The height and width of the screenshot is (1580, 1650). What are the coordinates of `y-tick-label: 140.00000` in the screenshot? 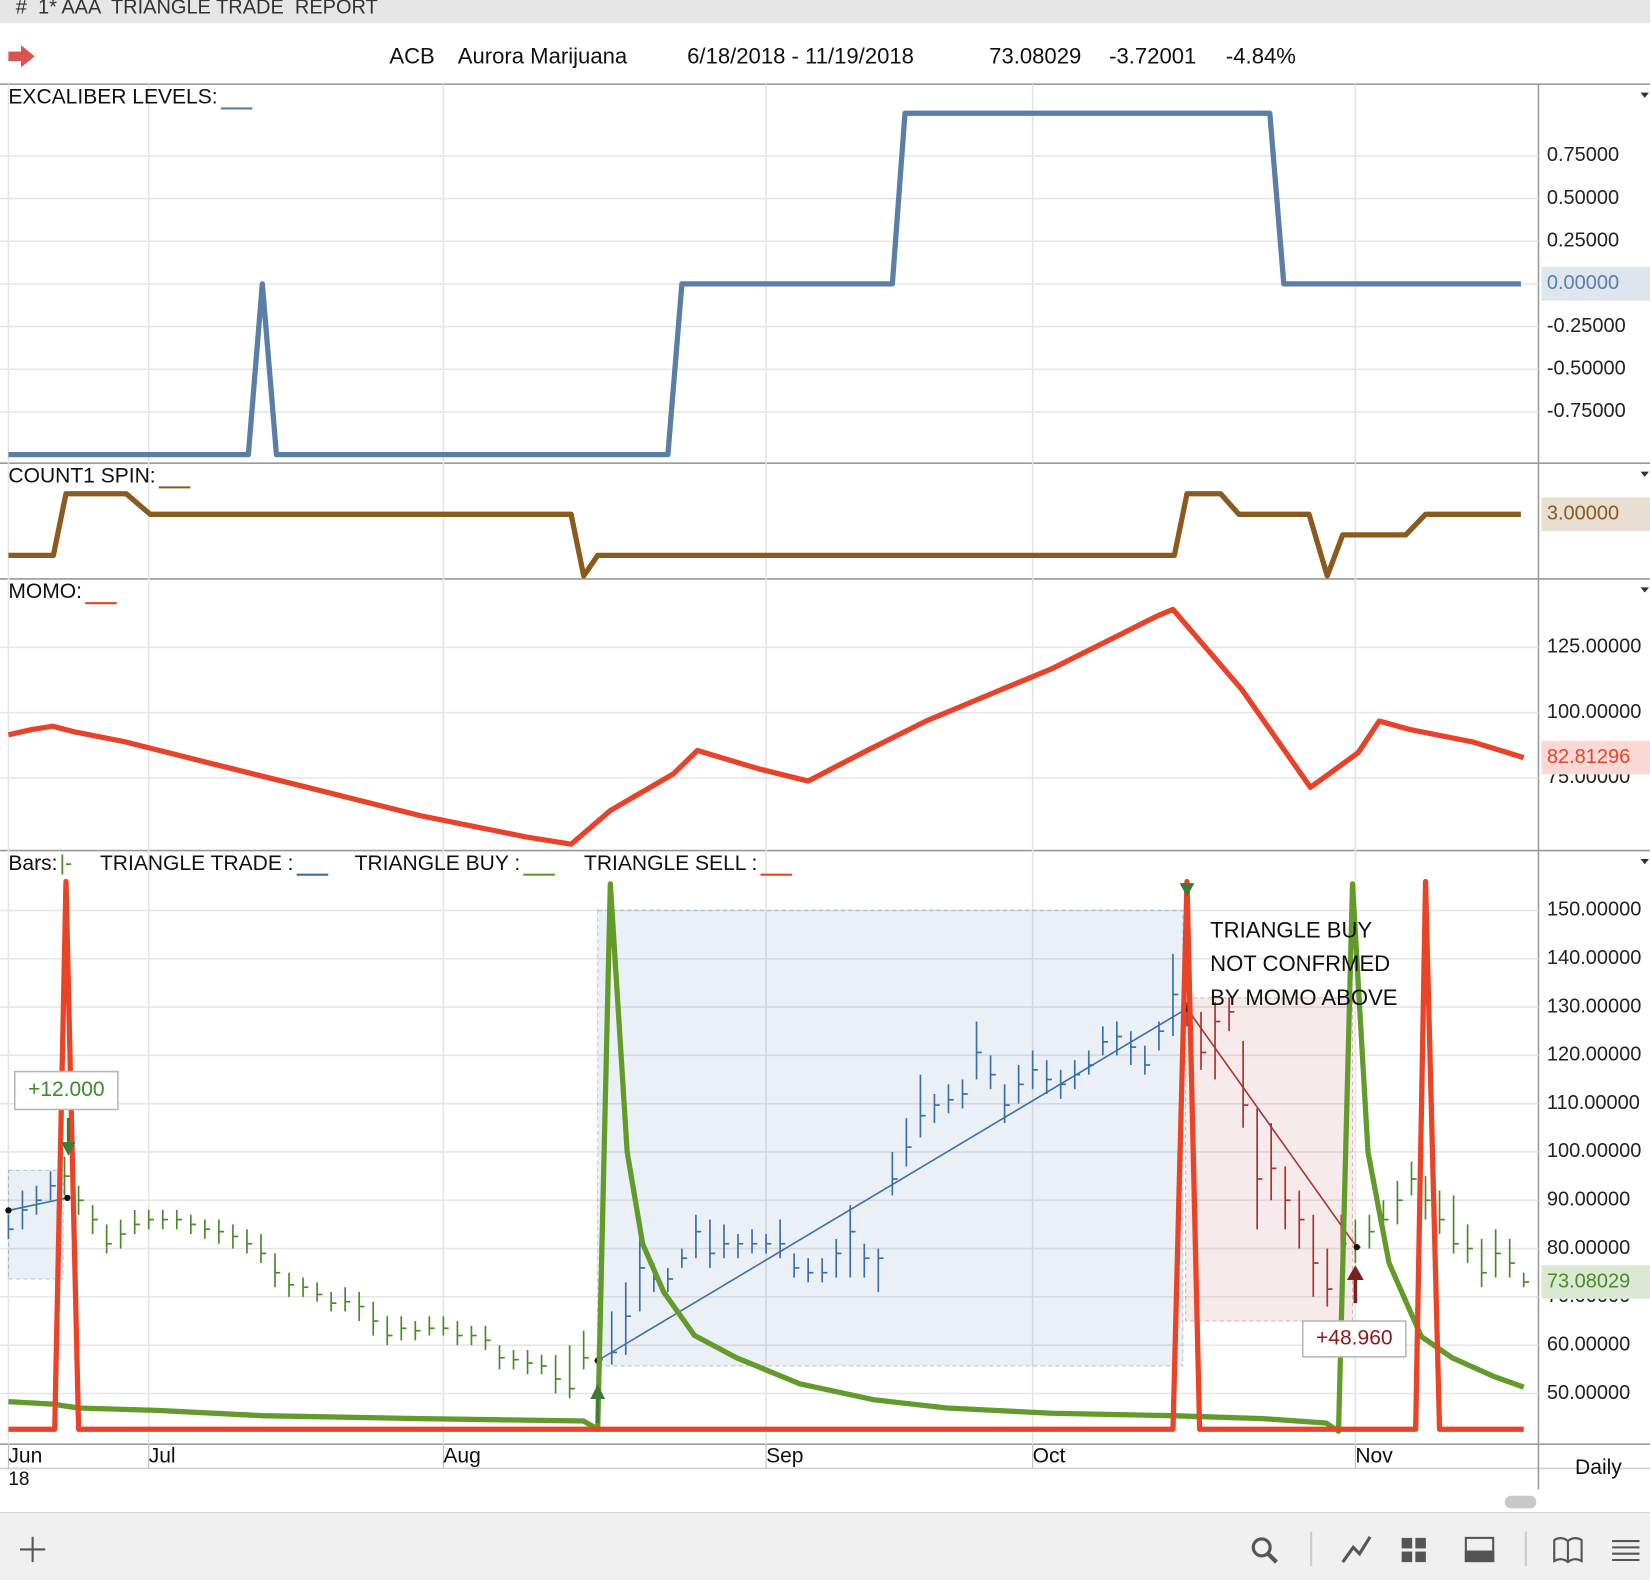 It's located at (1594, 958).